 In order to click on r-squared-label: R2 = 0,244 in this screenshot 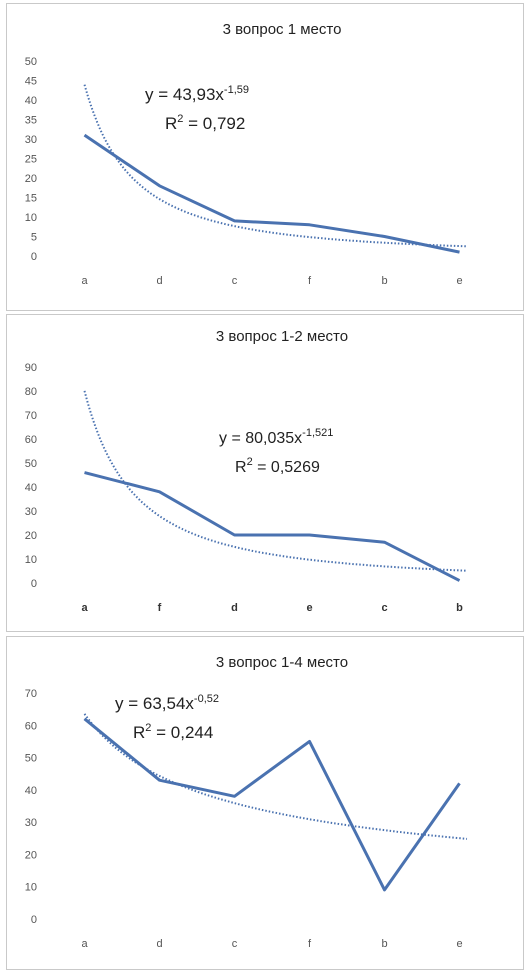, I will do `click(173, 732)`.